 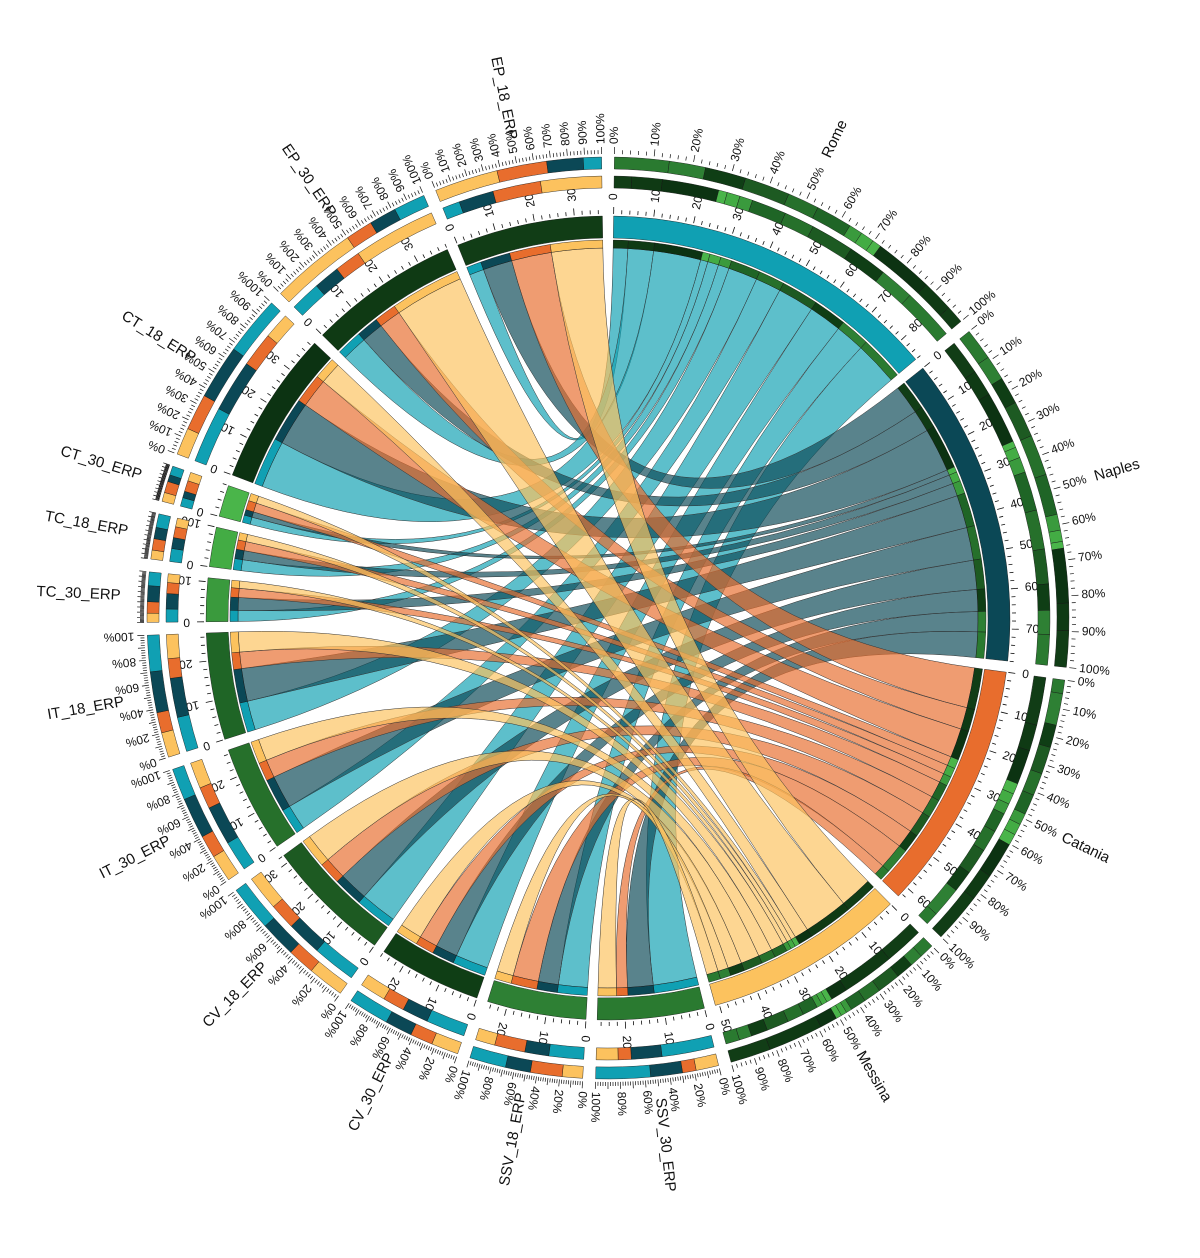 What do you see at coordinates (607, 992) in the screenshot?
I see `sector-strip-segment` at bounding box center [607, 992].